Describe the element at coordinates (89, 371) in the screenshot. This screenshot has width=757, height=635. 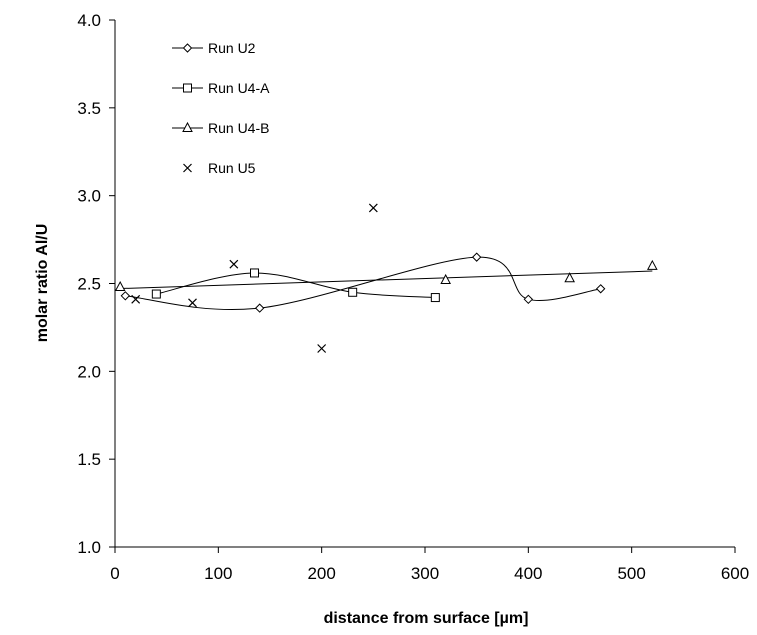
I see `y-tick-label: 2.0` at that location.